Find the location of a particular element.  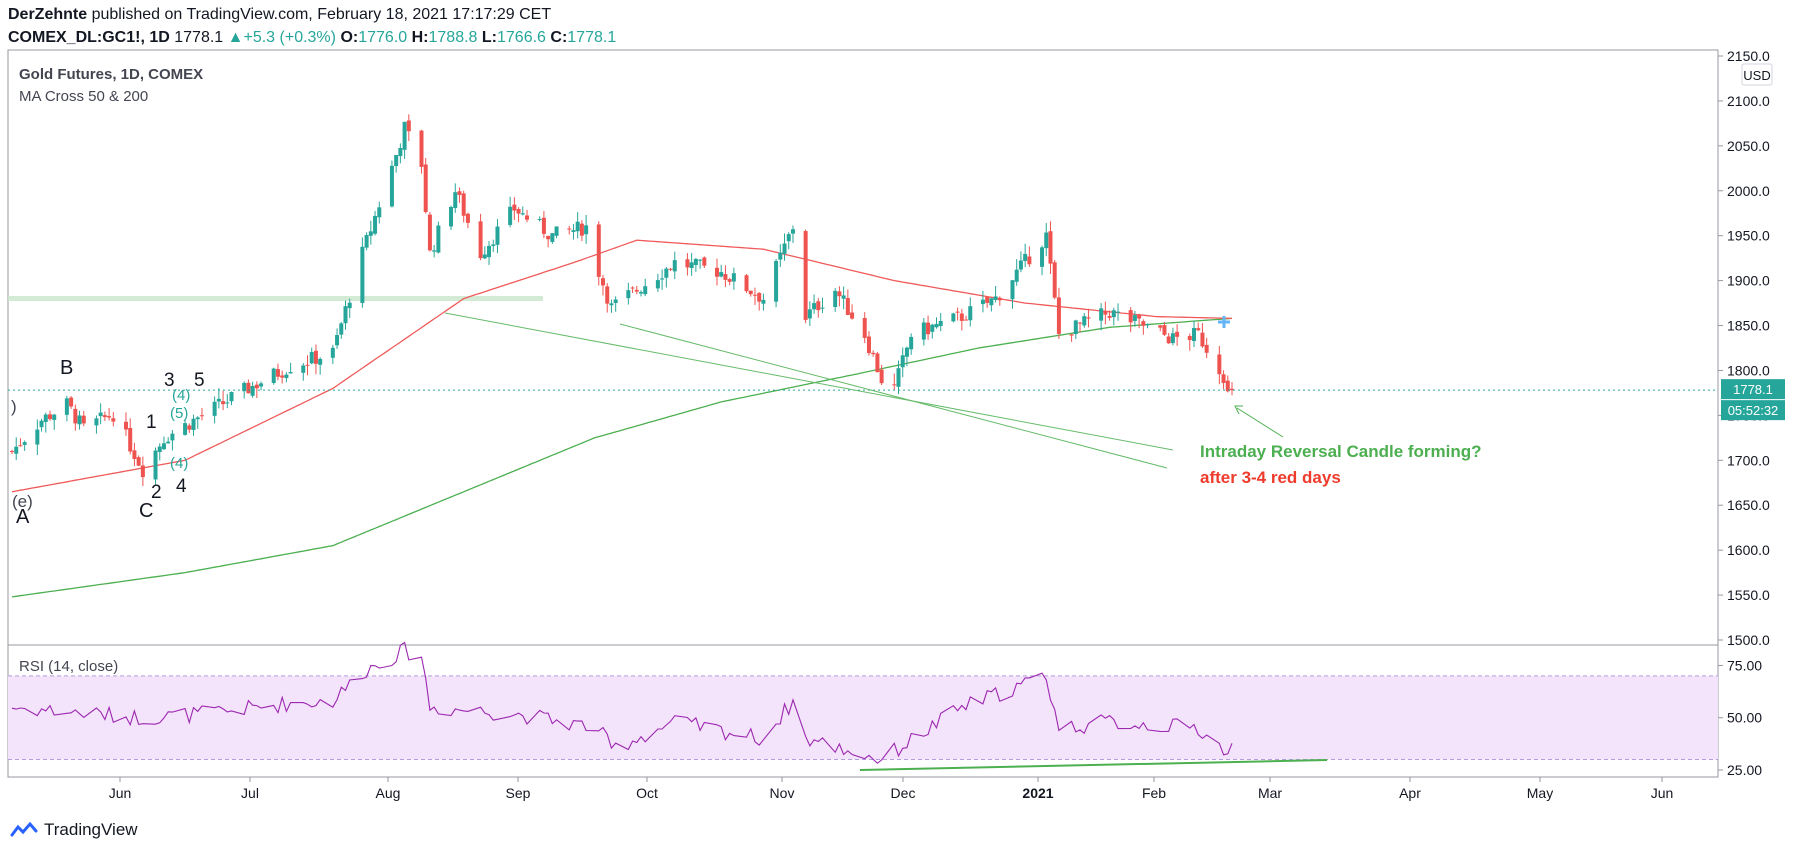

chart-title: Gold Futures, 1D, COMEX is located at coordinates (111, 74).